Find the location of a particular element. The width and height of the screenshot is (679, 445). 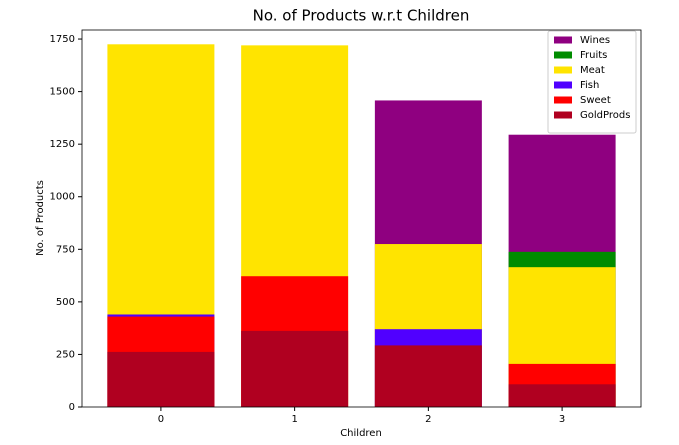

x-tick-label: 1 is located at coordinates (294, 419).